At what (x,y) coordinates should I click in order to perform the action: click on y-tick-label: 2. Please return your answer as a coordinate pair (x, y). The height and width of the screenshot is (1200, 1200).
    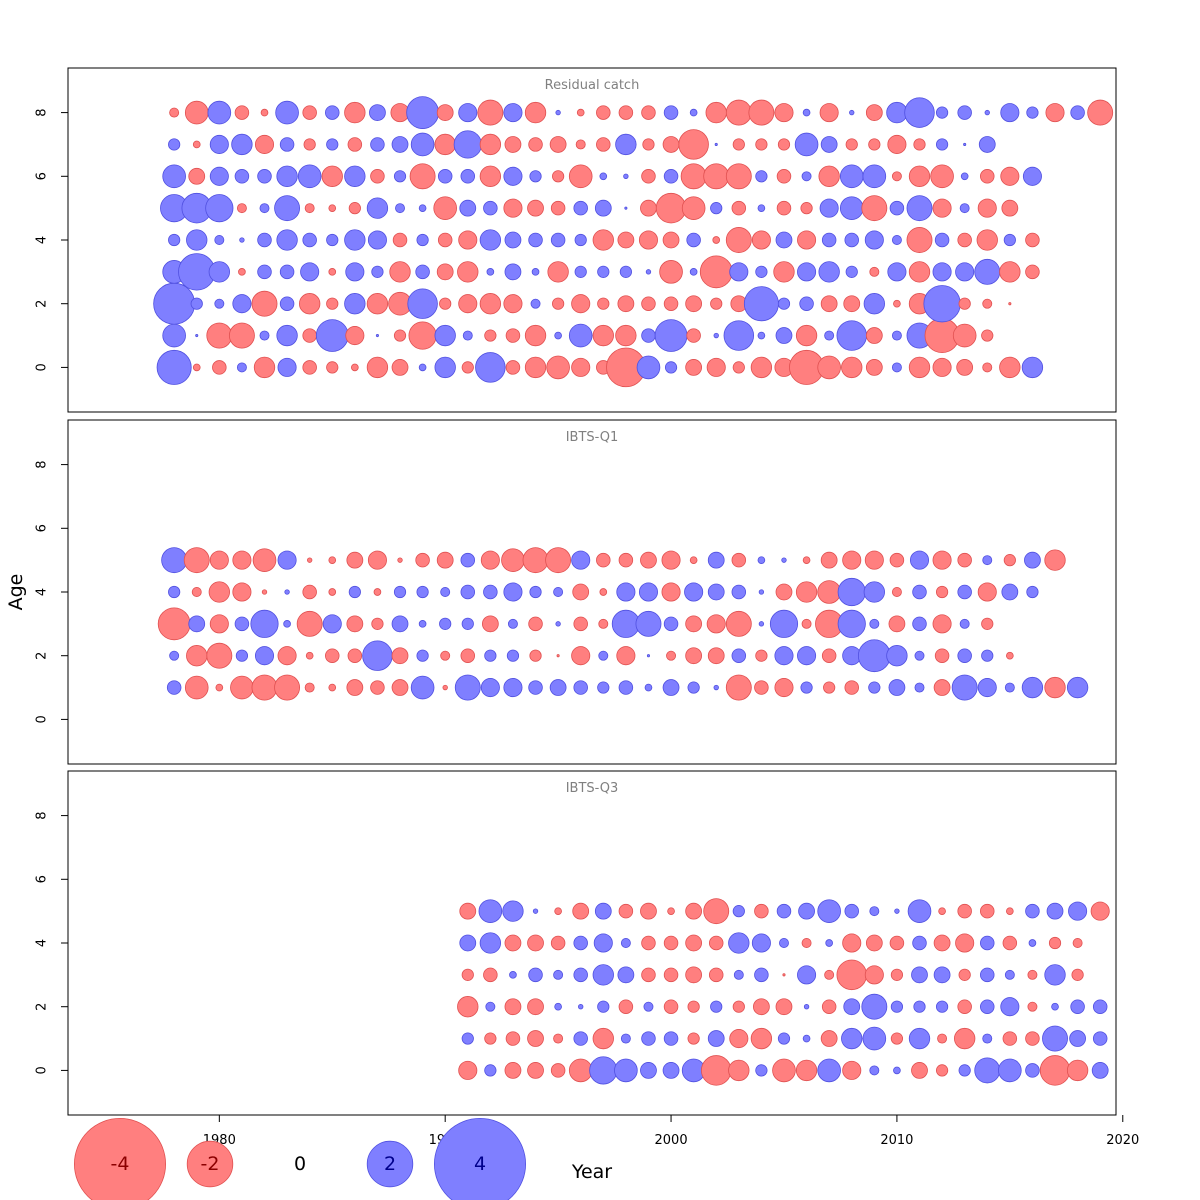
    Looking at the image, I should click on (42, 656).